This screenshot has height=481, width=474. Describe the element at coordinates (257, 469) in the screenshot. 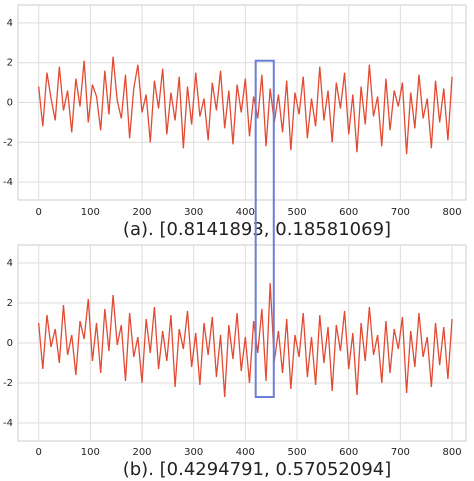

I see `caption: (b). [0.4294791, 0.57052094]` at that location.